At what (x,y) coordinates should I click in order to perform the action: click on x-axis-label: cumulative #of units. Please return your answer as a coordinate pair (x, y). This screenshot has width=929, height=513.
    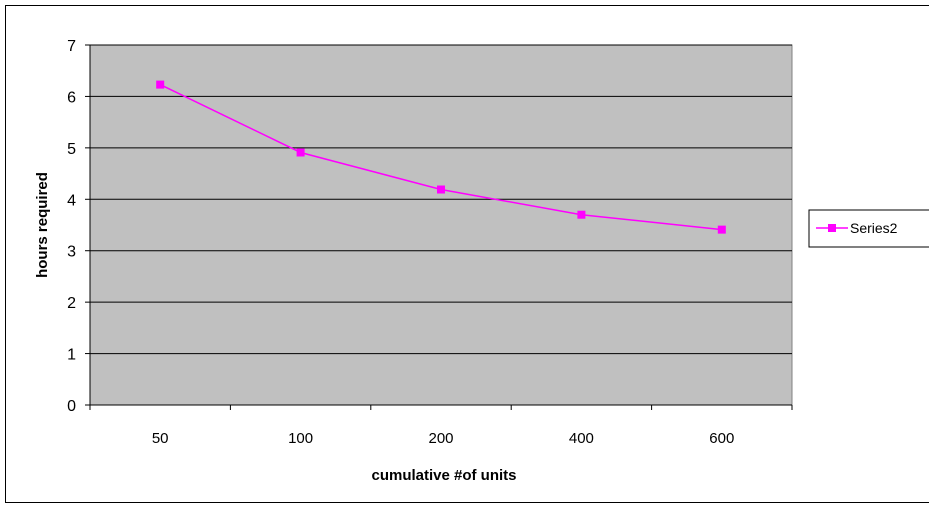
    Looking at the image, I should click on (443, 475).